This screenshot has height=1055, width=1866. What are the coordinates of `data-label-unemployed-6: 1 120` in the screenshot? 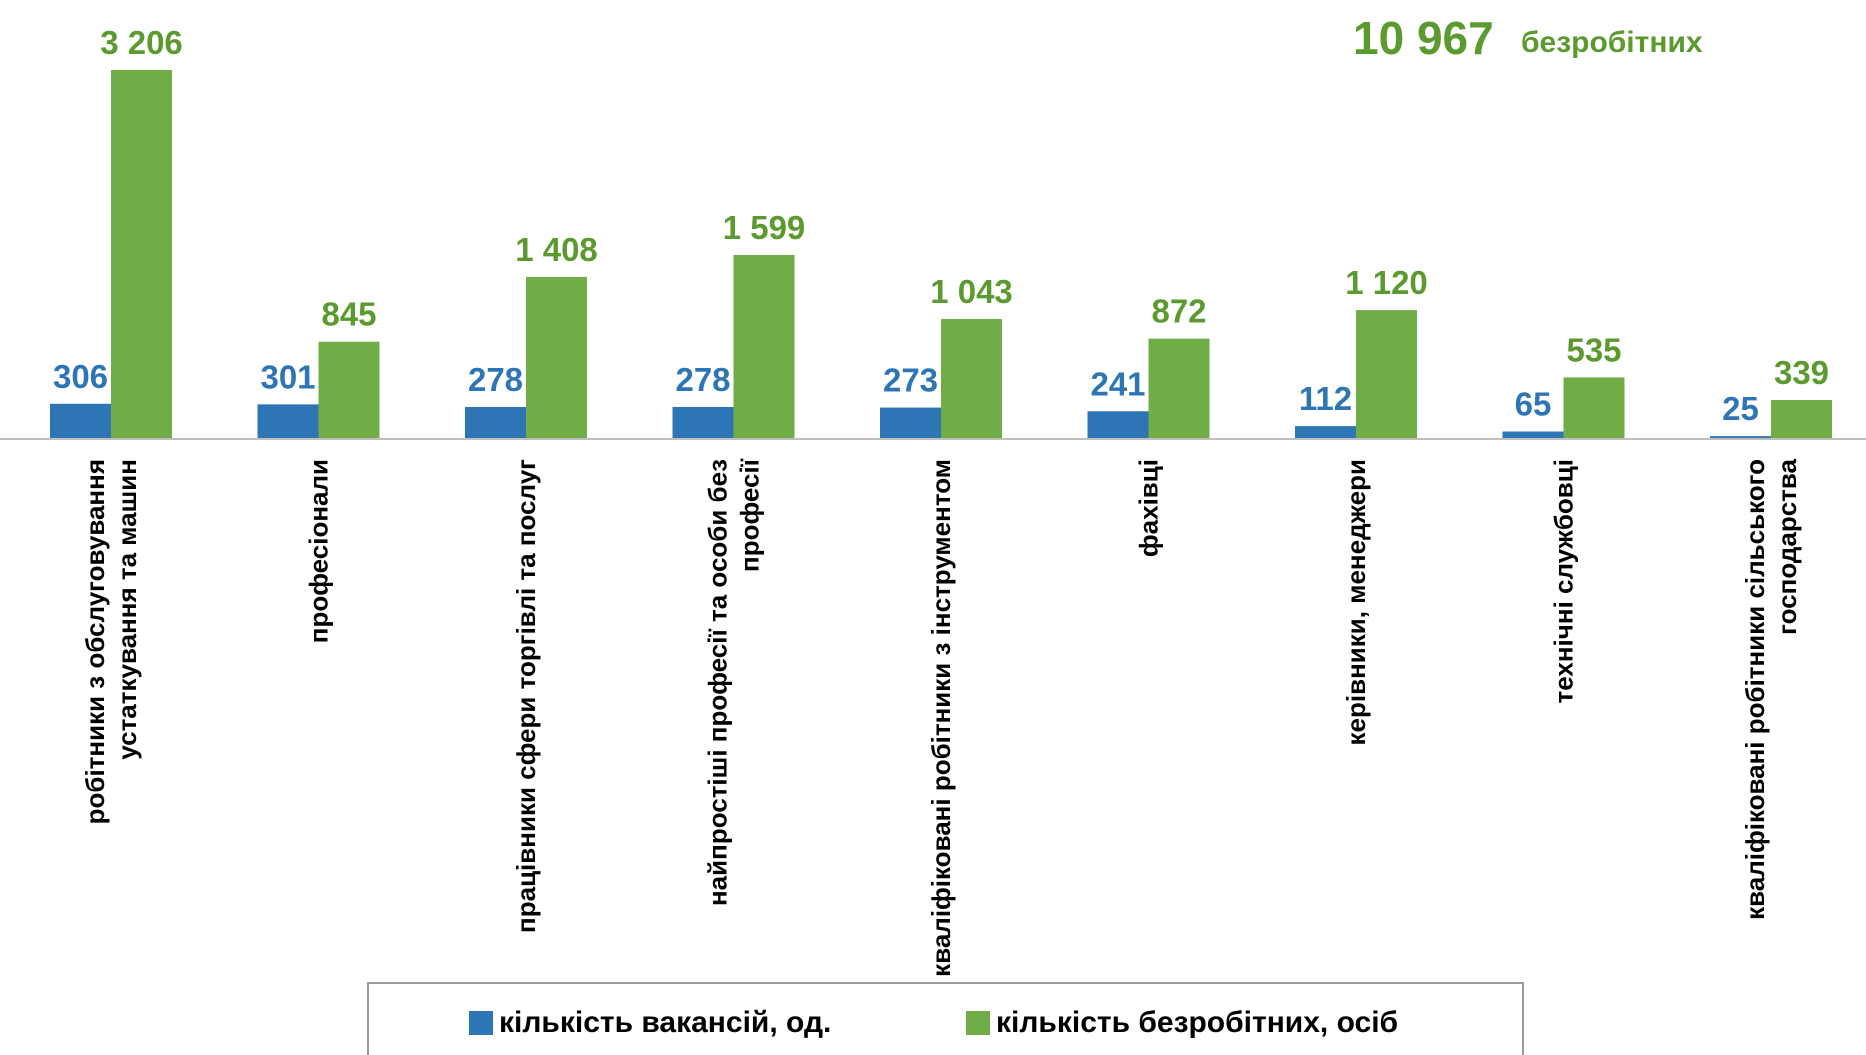 It's located at (1386, 282).